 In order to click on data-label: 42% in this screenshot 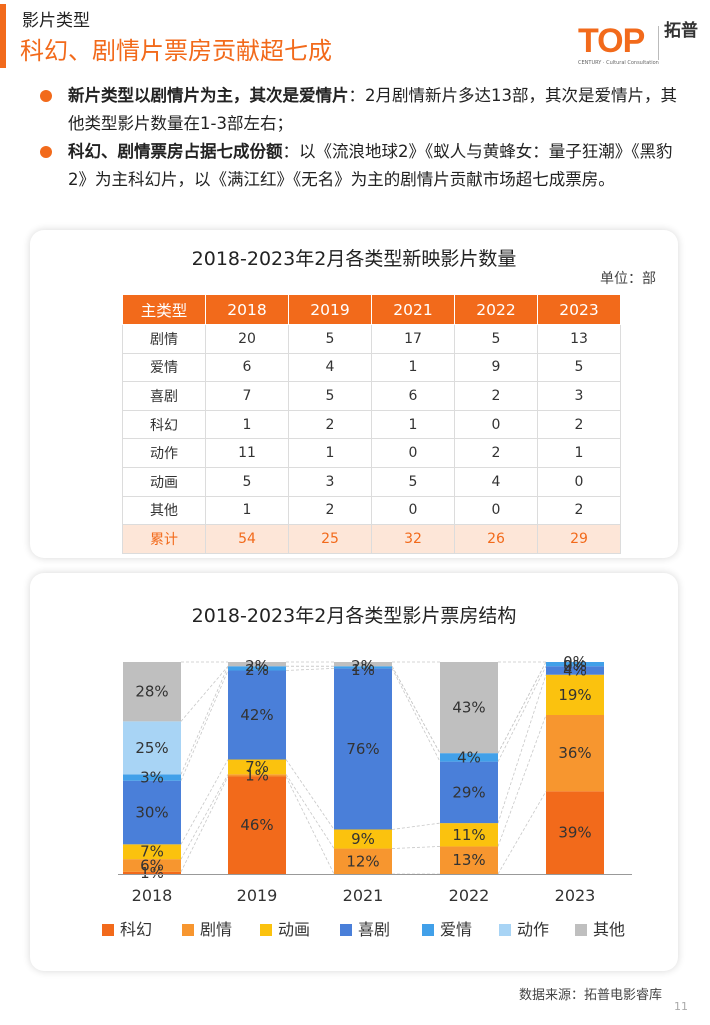, I will do `click(256, 715)`.